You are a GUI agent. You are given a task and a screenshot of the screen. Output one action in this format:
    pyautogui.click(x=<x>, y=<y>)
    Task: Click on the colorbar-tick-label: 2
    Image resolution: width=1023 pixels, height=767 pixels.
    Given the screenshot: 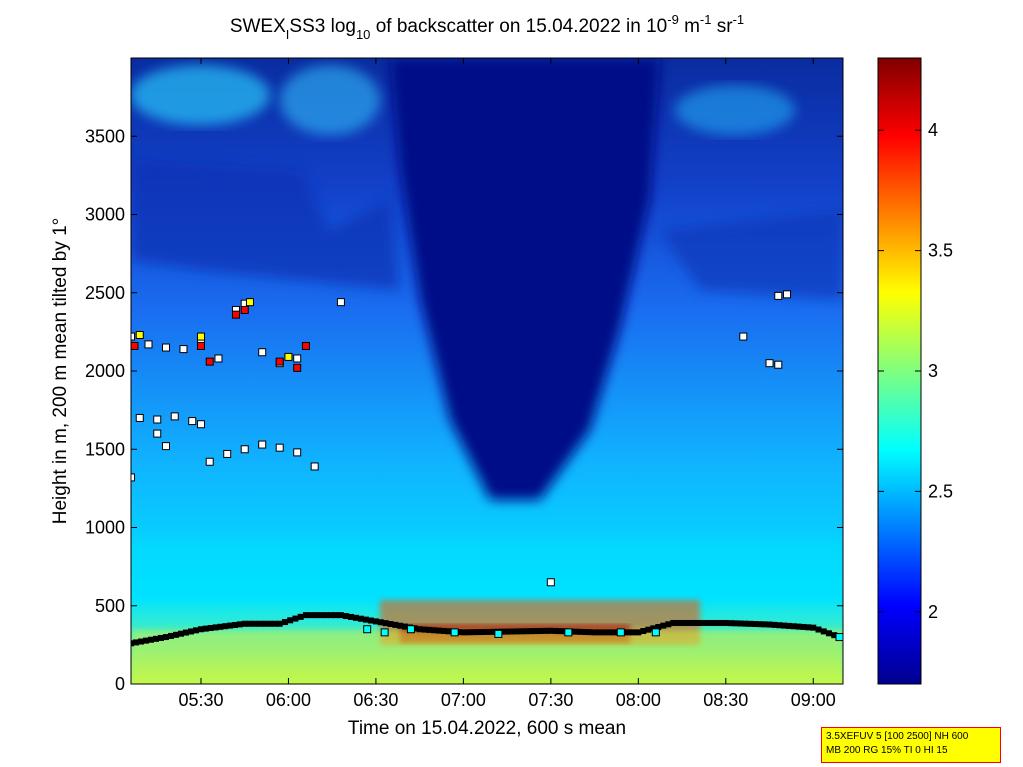 What is the action you would take?
    pyautogui.click(x=933, y=612)
    